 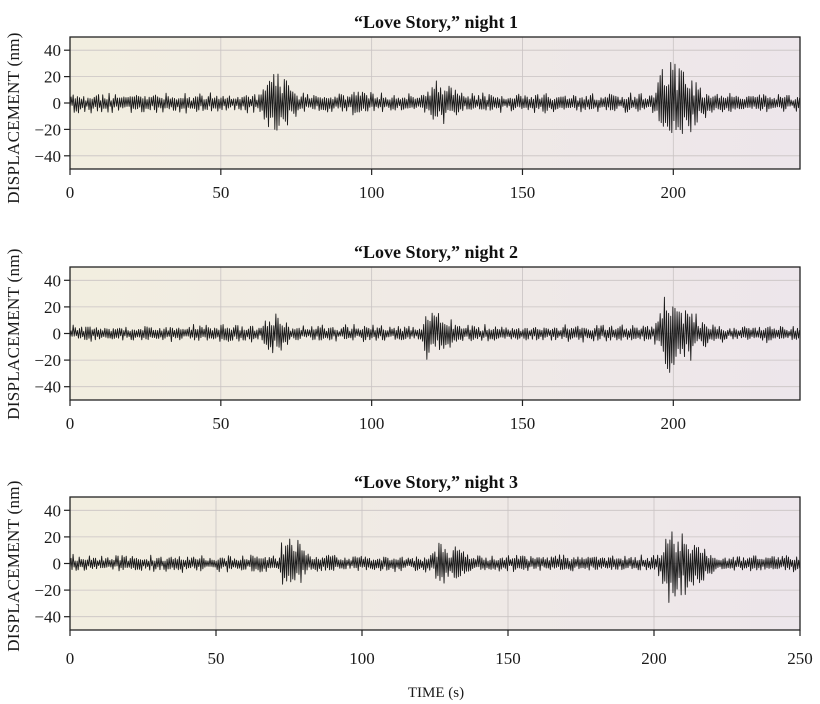 I want to click on x-axis-label: TIME (s), so click(x=436, y=693).